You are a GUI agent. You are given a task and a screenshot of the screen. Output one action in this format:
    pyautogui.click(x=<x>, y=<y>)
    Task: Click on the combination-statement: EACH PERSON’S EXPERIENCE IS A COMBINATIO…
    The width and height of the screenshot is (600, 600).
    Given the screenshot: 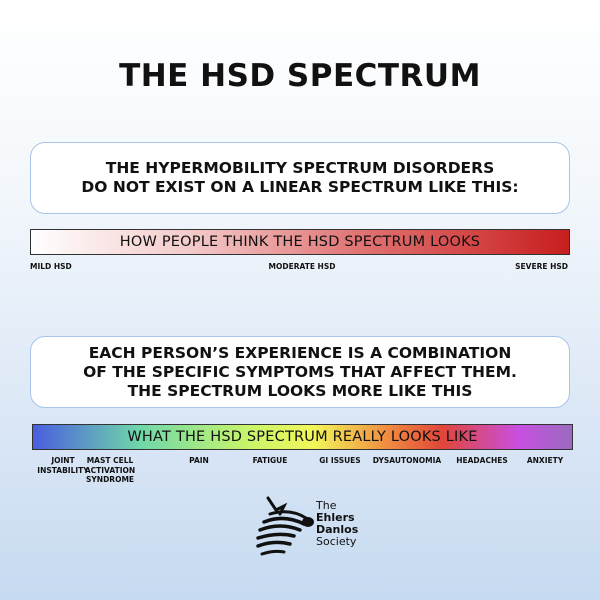 What is the action you would take?
    pyautogui.click(x=300, y=372)
    